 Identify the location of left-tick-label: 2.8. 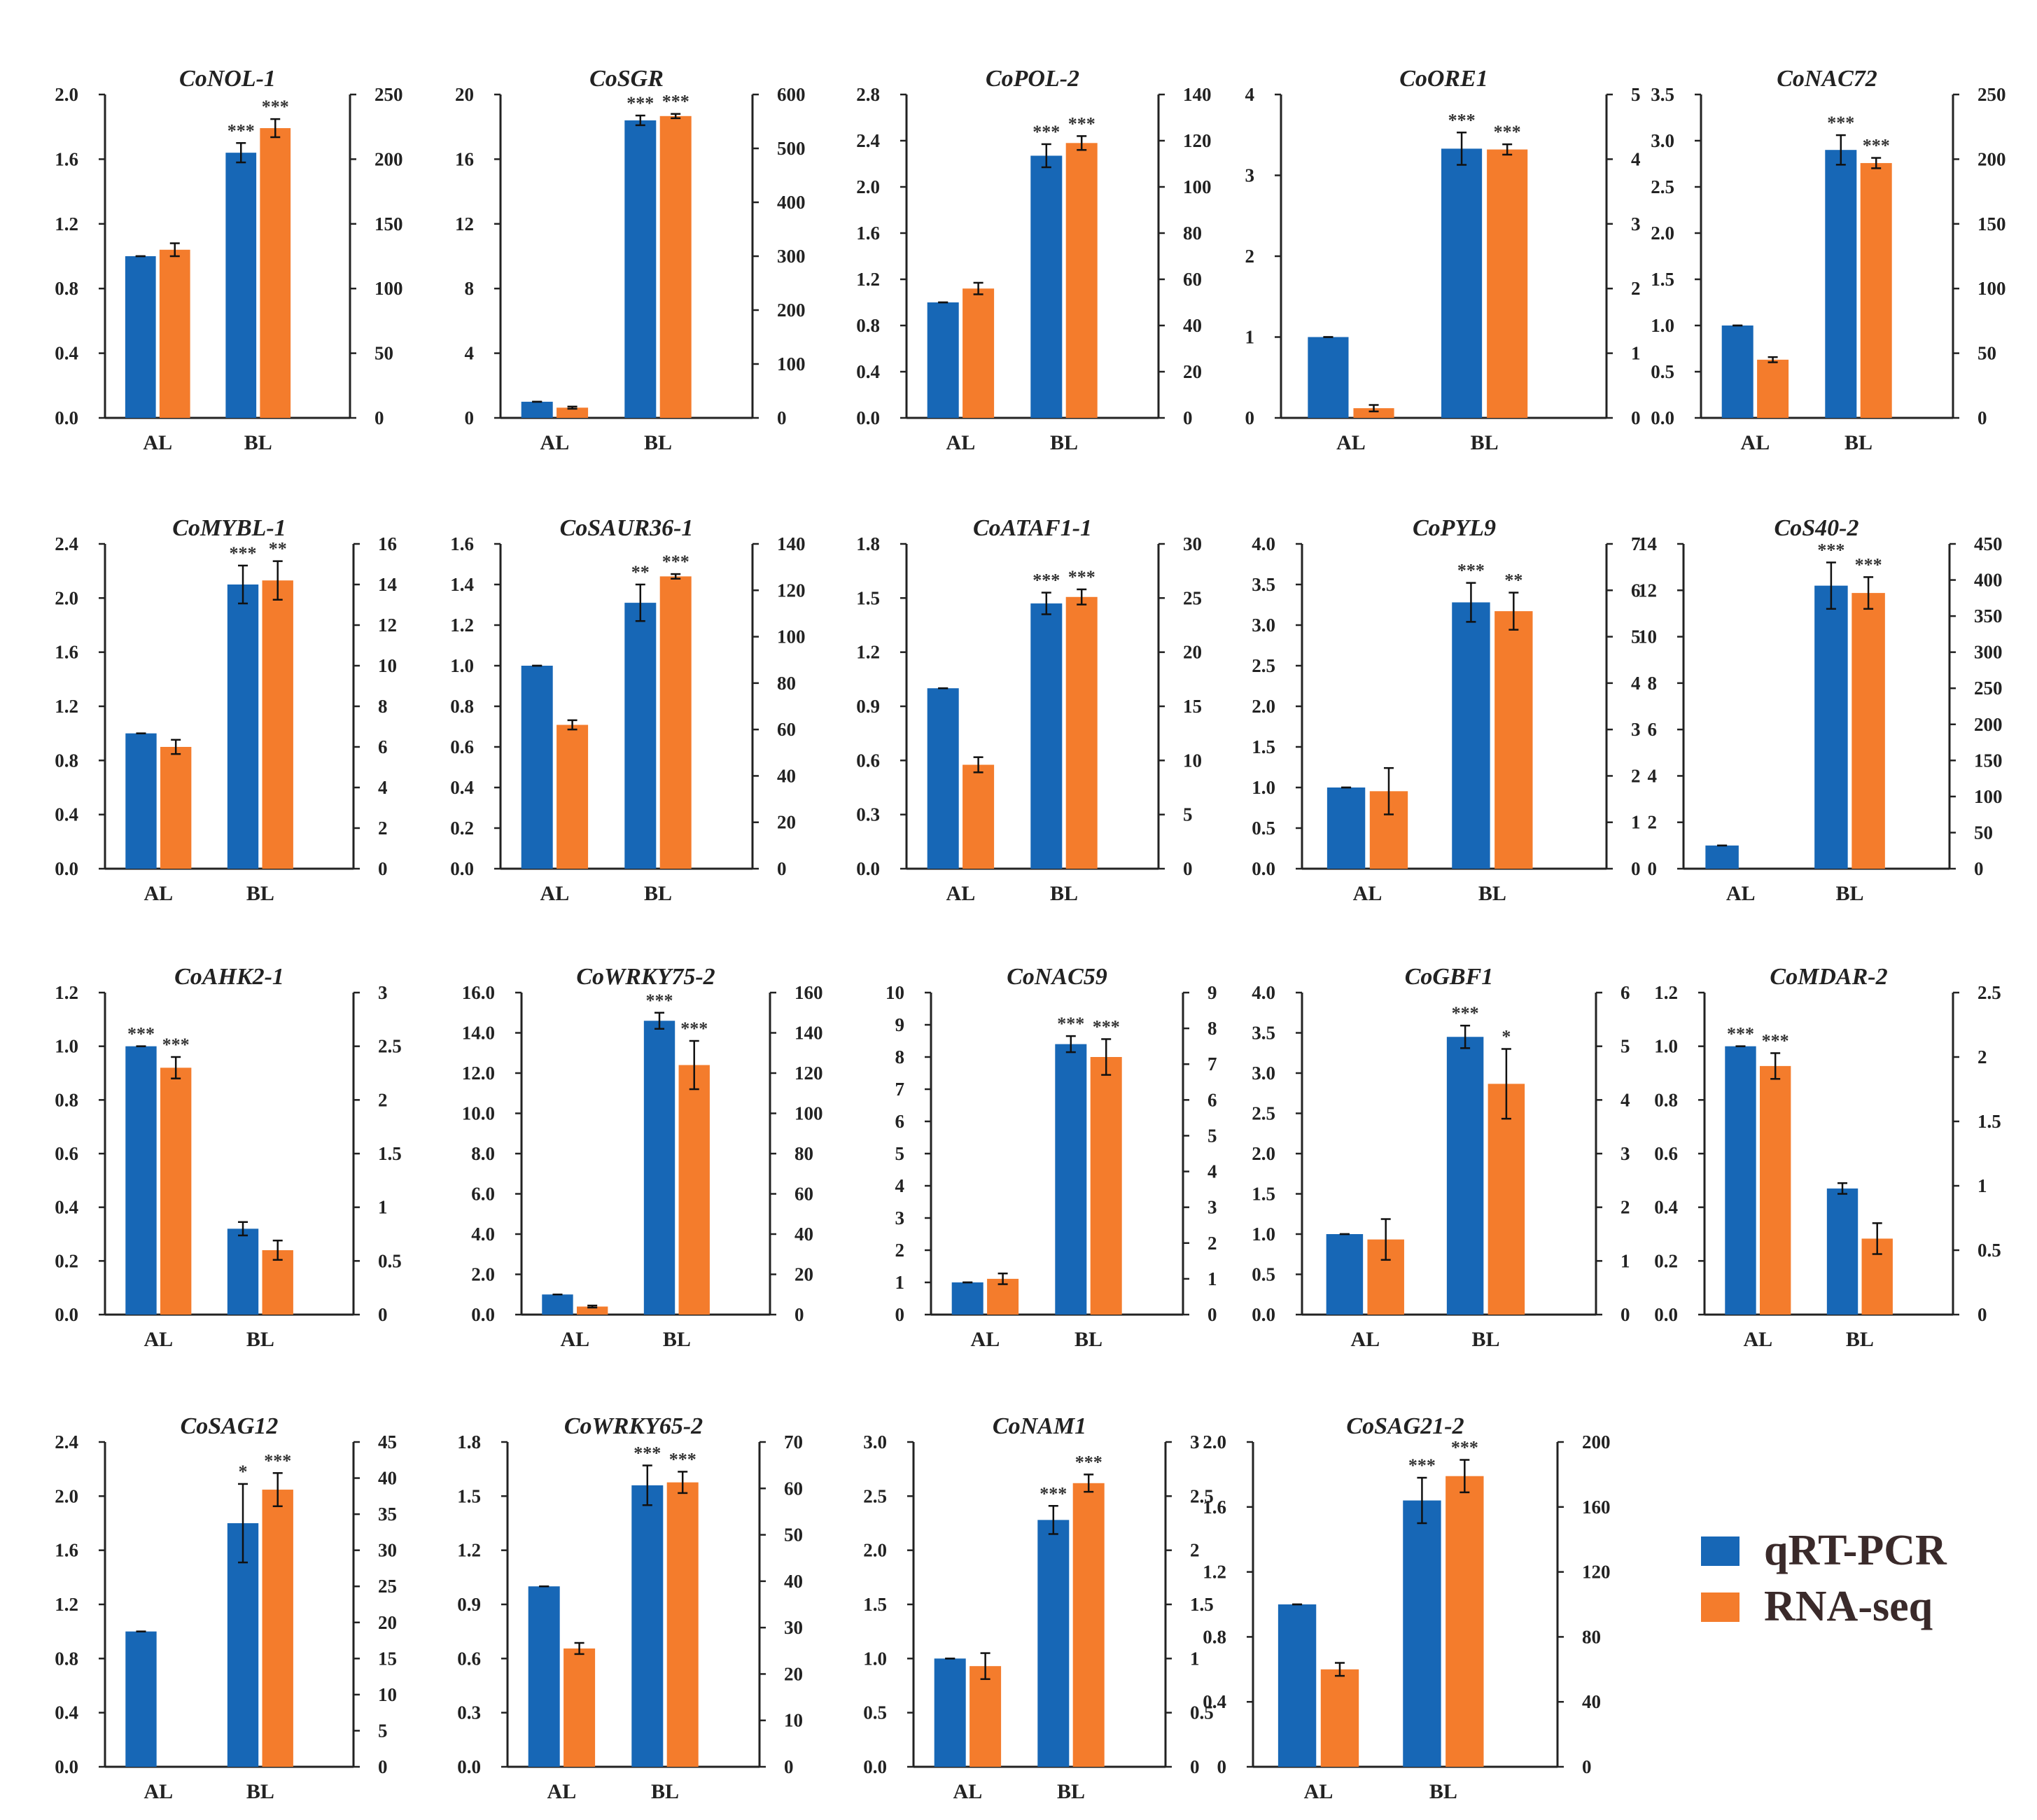
(868, 94).